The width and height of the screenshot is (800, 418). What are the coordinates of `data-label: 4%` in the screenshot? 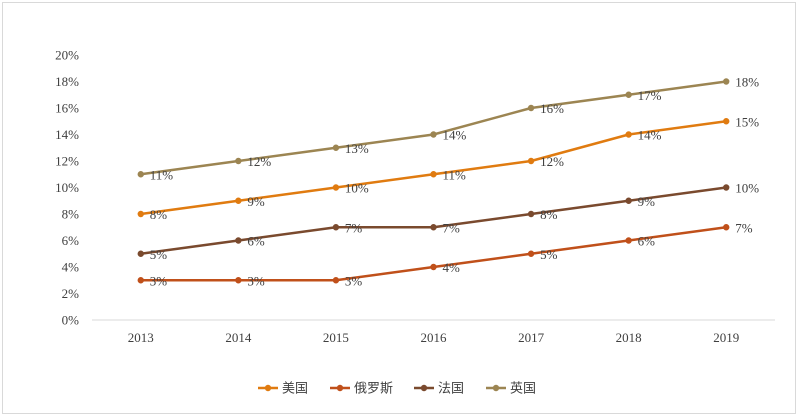 It's located at (452, 267).